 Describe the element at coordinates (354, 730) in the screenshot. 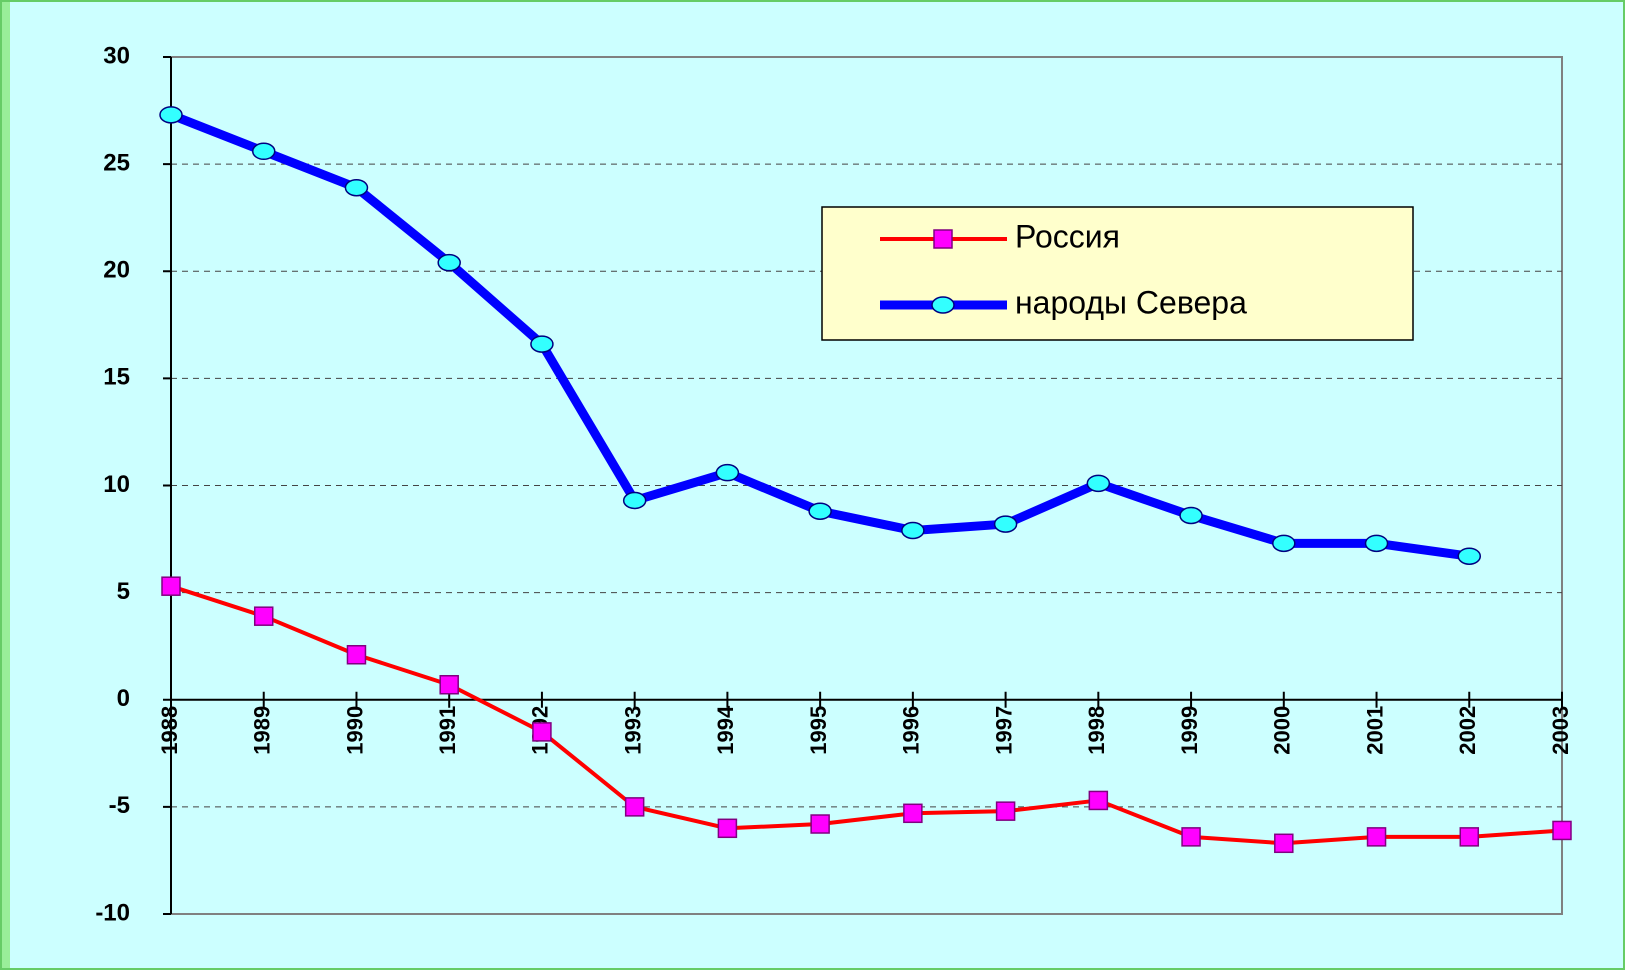

I see `x-tick-label: 1990` at that location.